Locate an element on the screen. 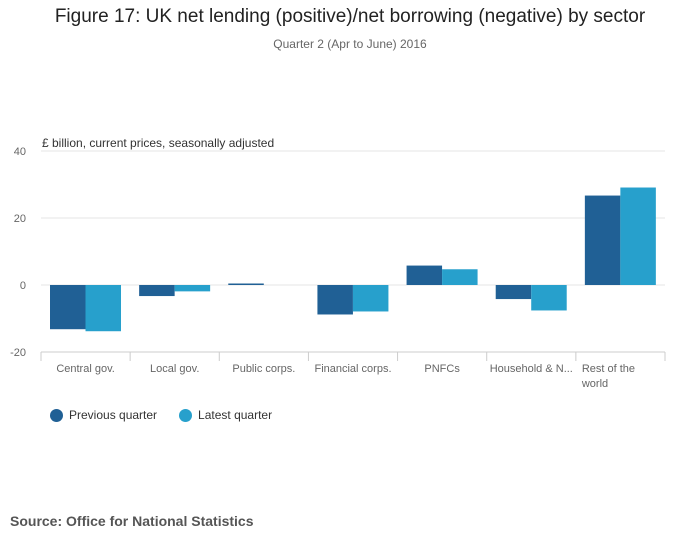  y-tick-label: 40 is located at coordinates (20, 152).